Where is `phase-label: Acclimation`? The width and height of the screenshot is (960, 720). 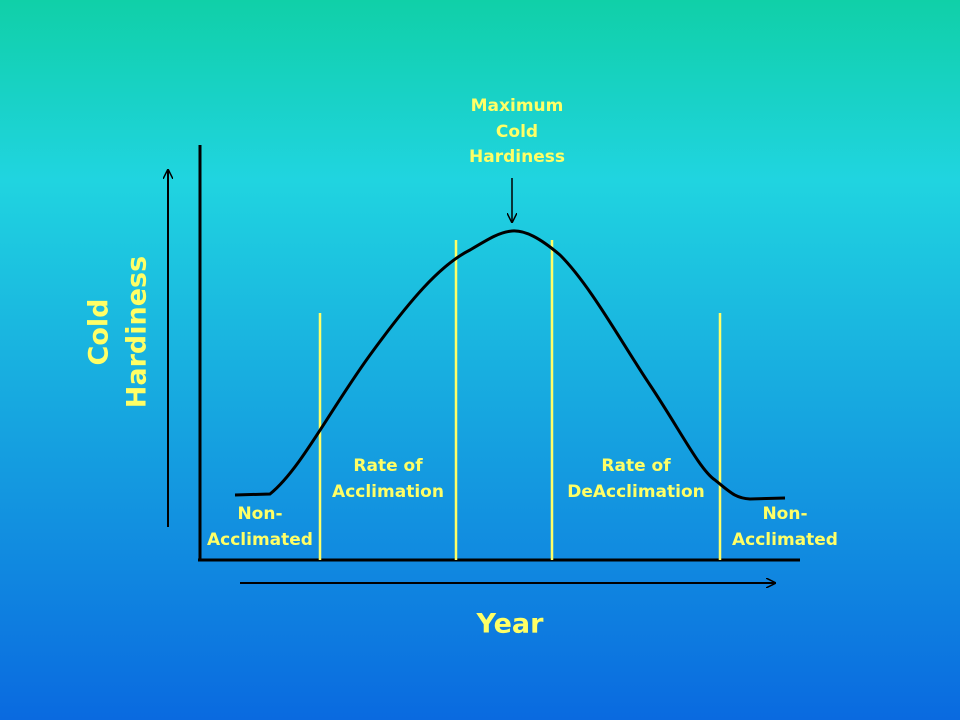
phase-label: Acclimation is located at coordinates (388, 492).